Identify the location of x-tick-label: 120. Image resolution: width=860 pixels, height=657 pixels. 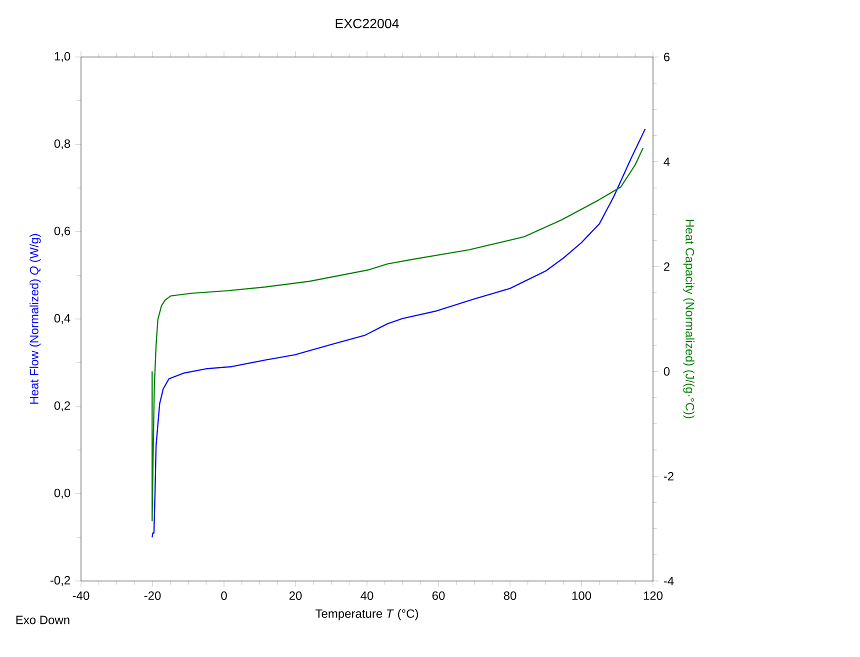
(653, 595).